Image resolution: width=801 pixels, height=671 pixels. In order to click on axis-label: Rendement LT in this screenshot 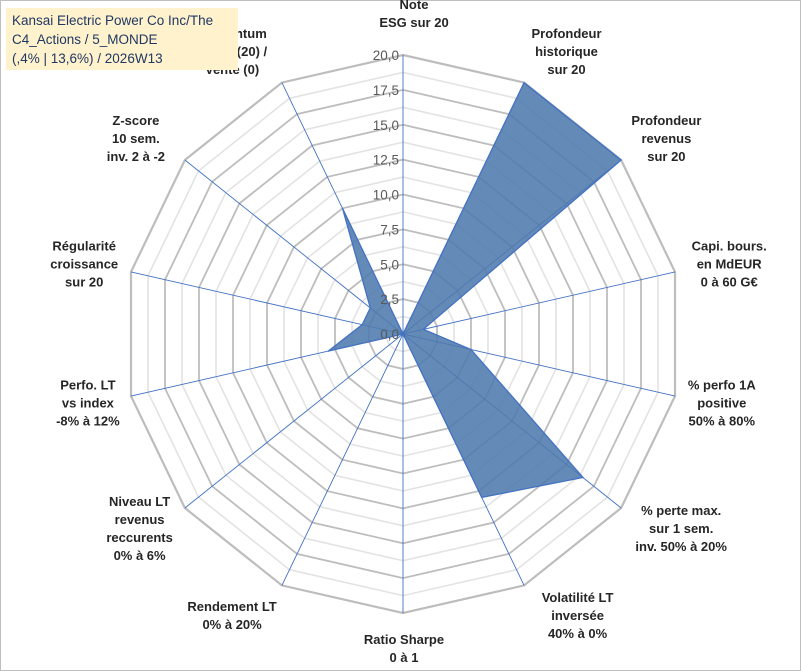, I will do `click(231, 606)`.